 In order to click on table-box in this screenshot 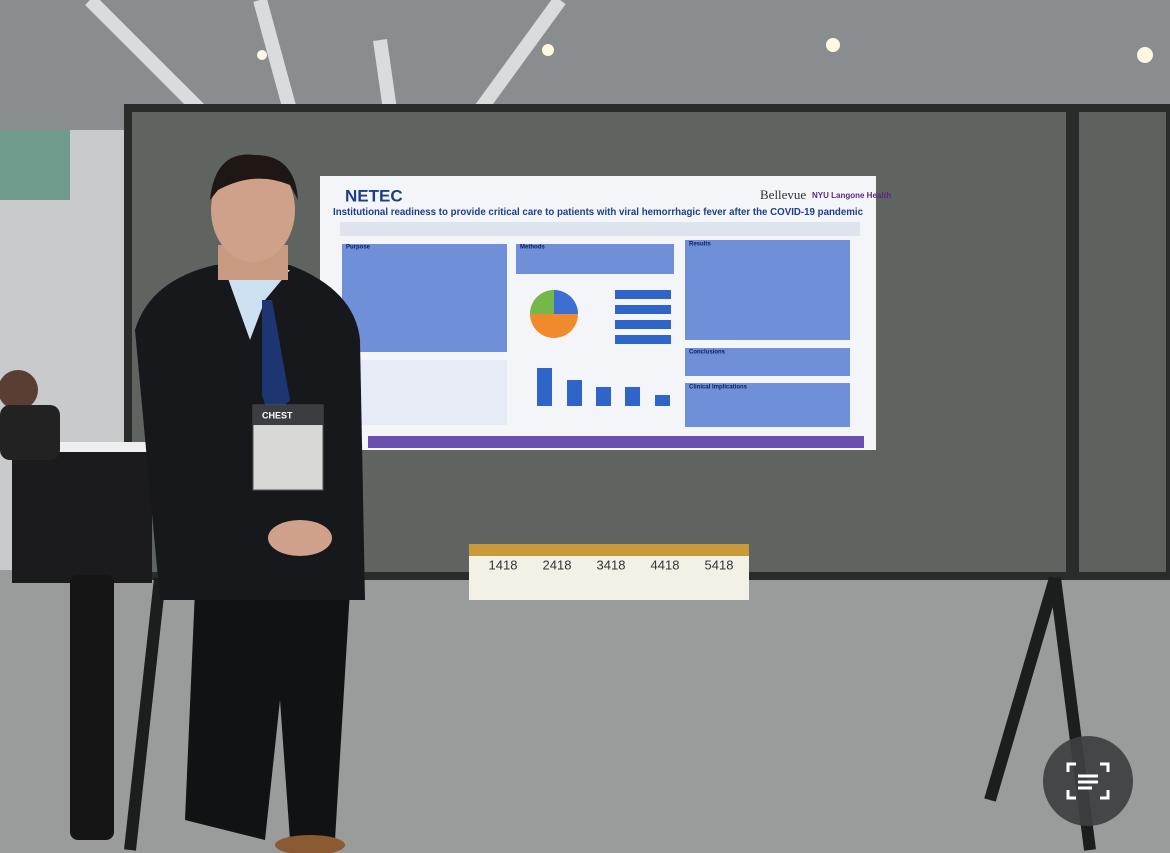, I will do `click(424, 392)`.